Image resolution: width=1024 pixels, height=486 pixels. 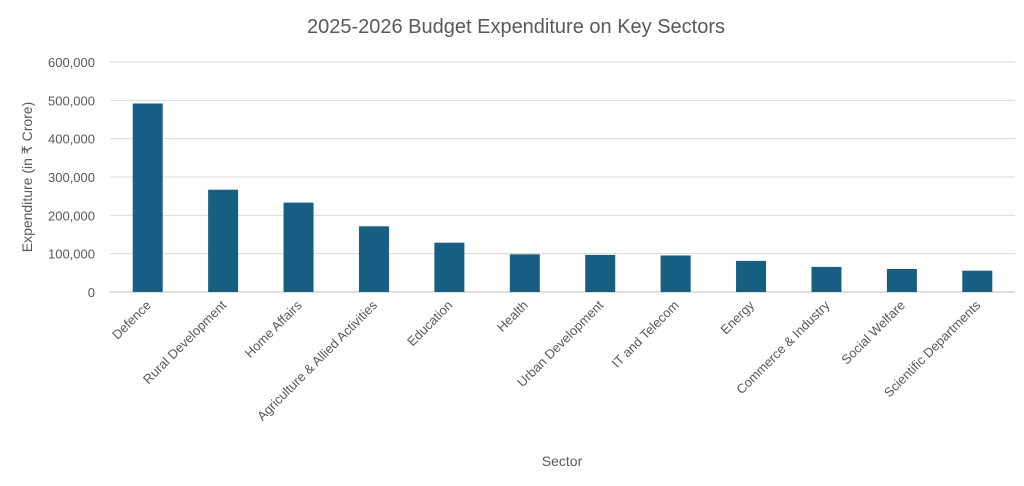 What do you see at coordinates (71, 100) in the screenshot?
I see `y-tick-label: 500,000` at bounding box center [71, 100].